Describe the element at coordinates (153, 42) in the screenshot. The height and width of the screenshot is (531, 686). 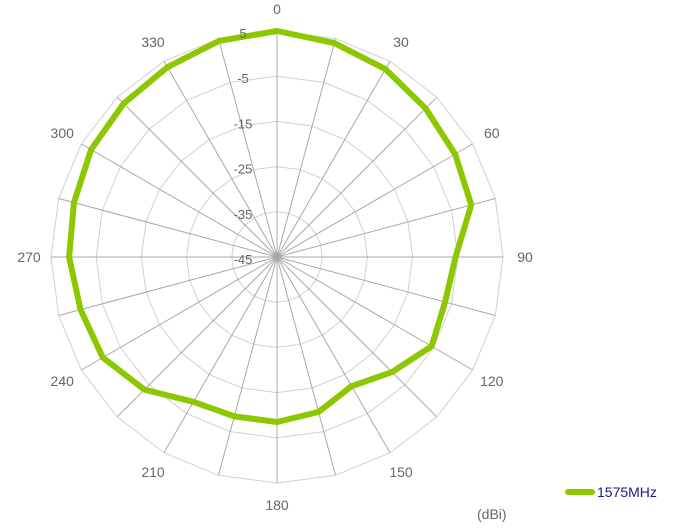
I see `angle-tick-label: 330` at that location.